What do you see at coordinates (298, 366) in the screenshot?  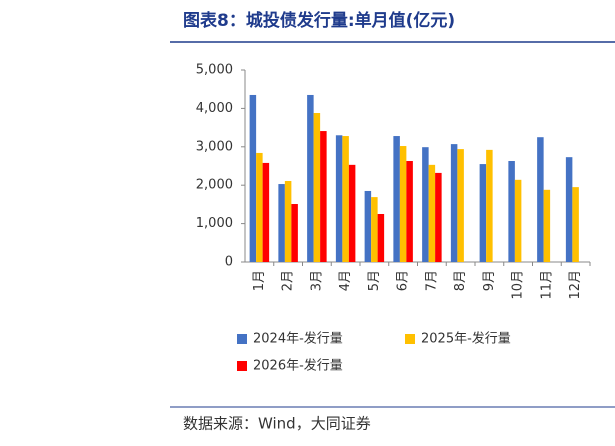 I see `legend-label: 2026年-发行量` at bounding box center [298, 366].